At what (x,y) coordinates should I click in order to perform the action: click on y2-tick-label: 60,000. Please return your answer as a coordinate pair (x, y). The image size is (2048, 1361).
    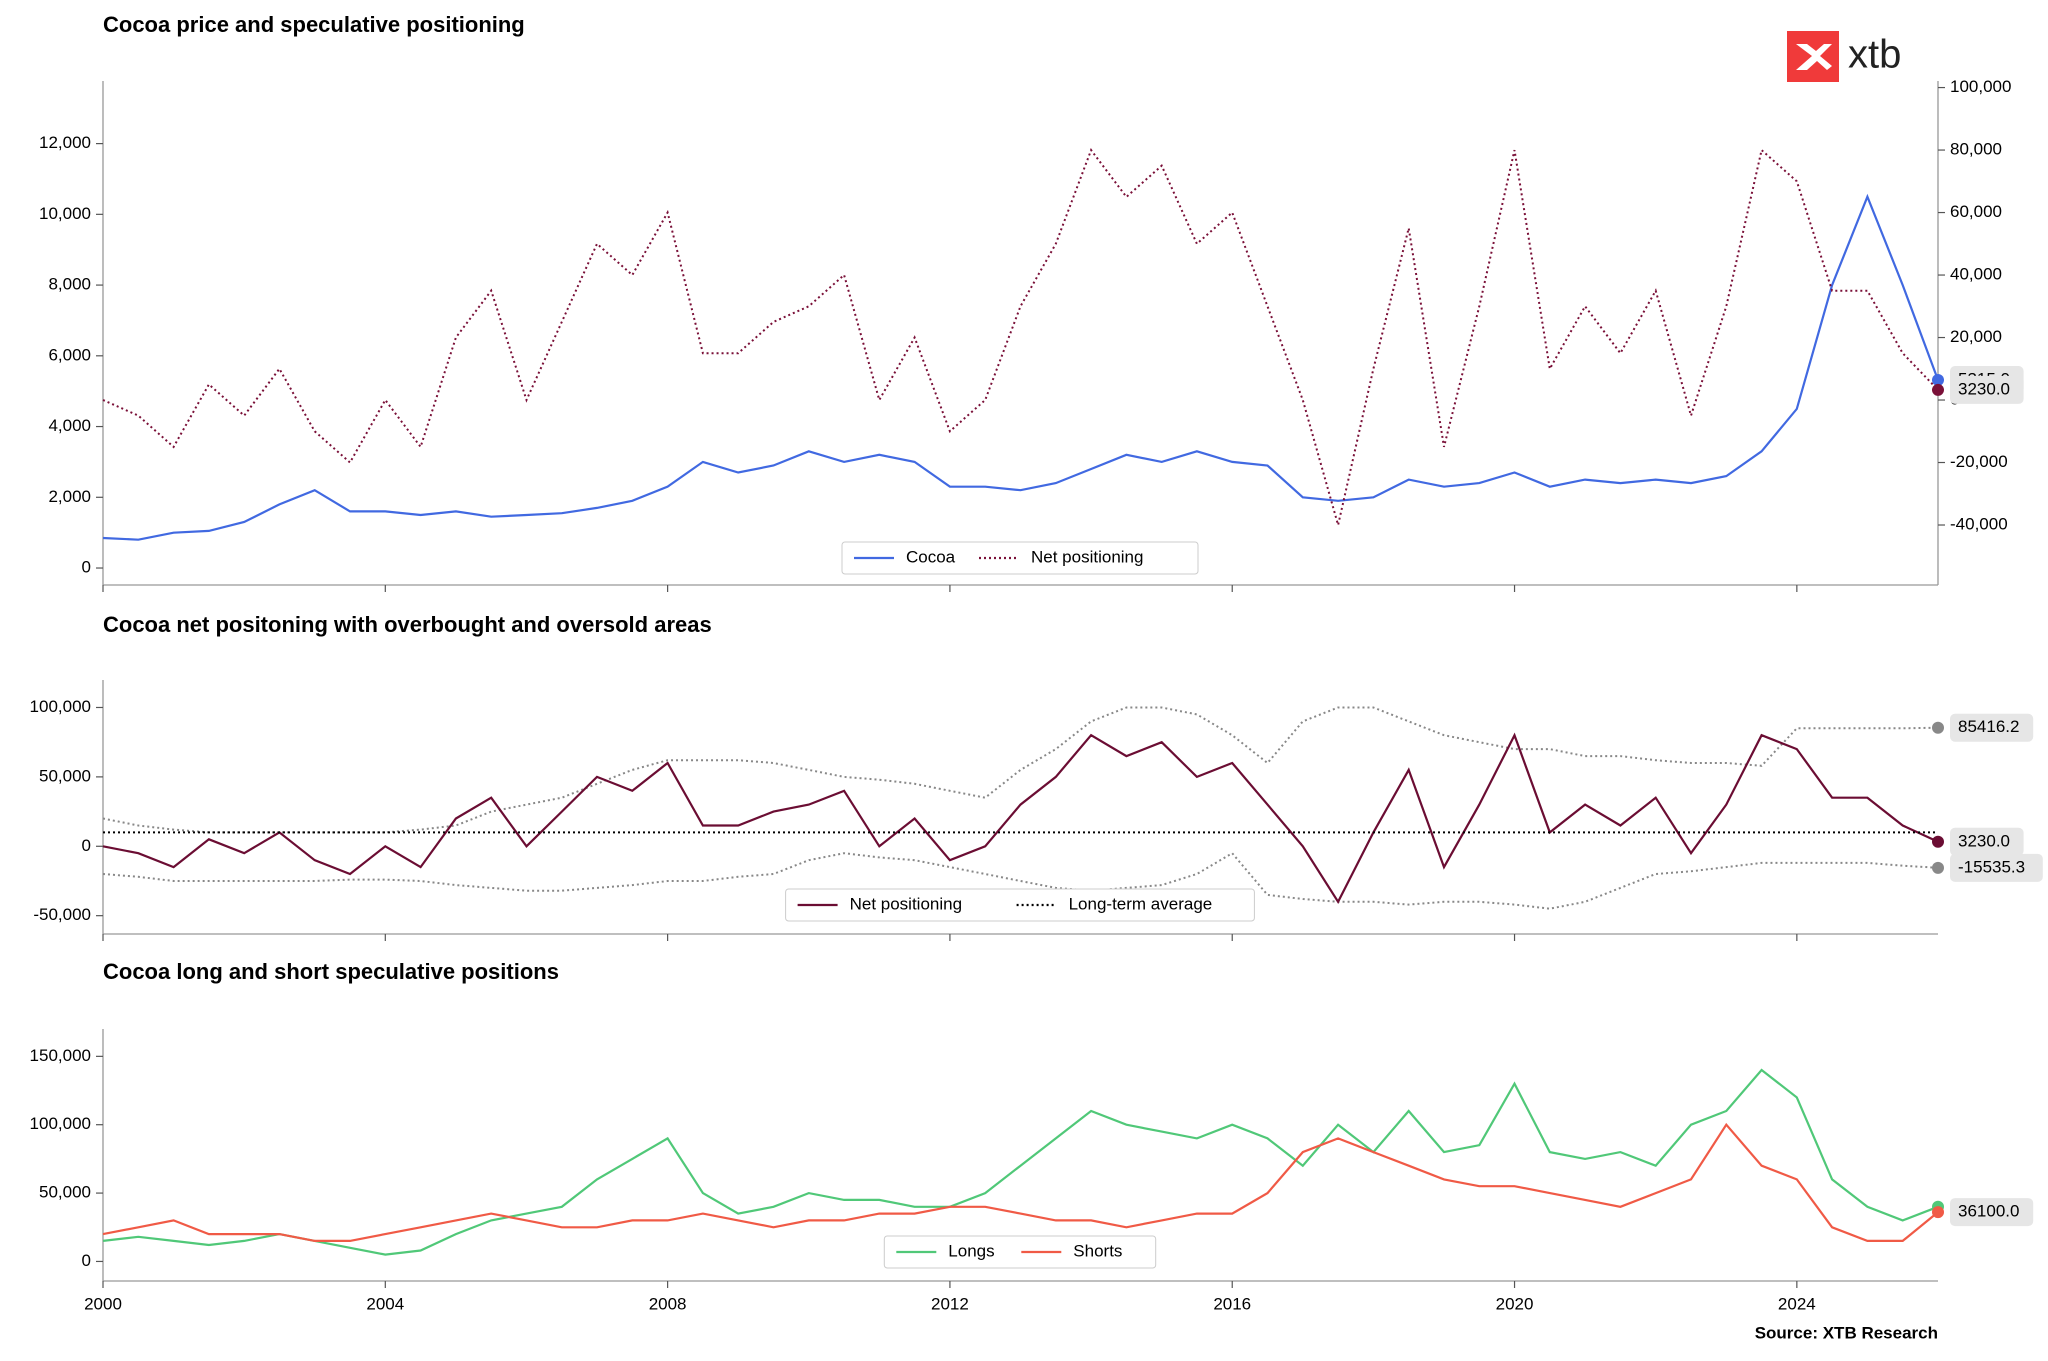
    Looking at the image, I should click on (1976, 211).